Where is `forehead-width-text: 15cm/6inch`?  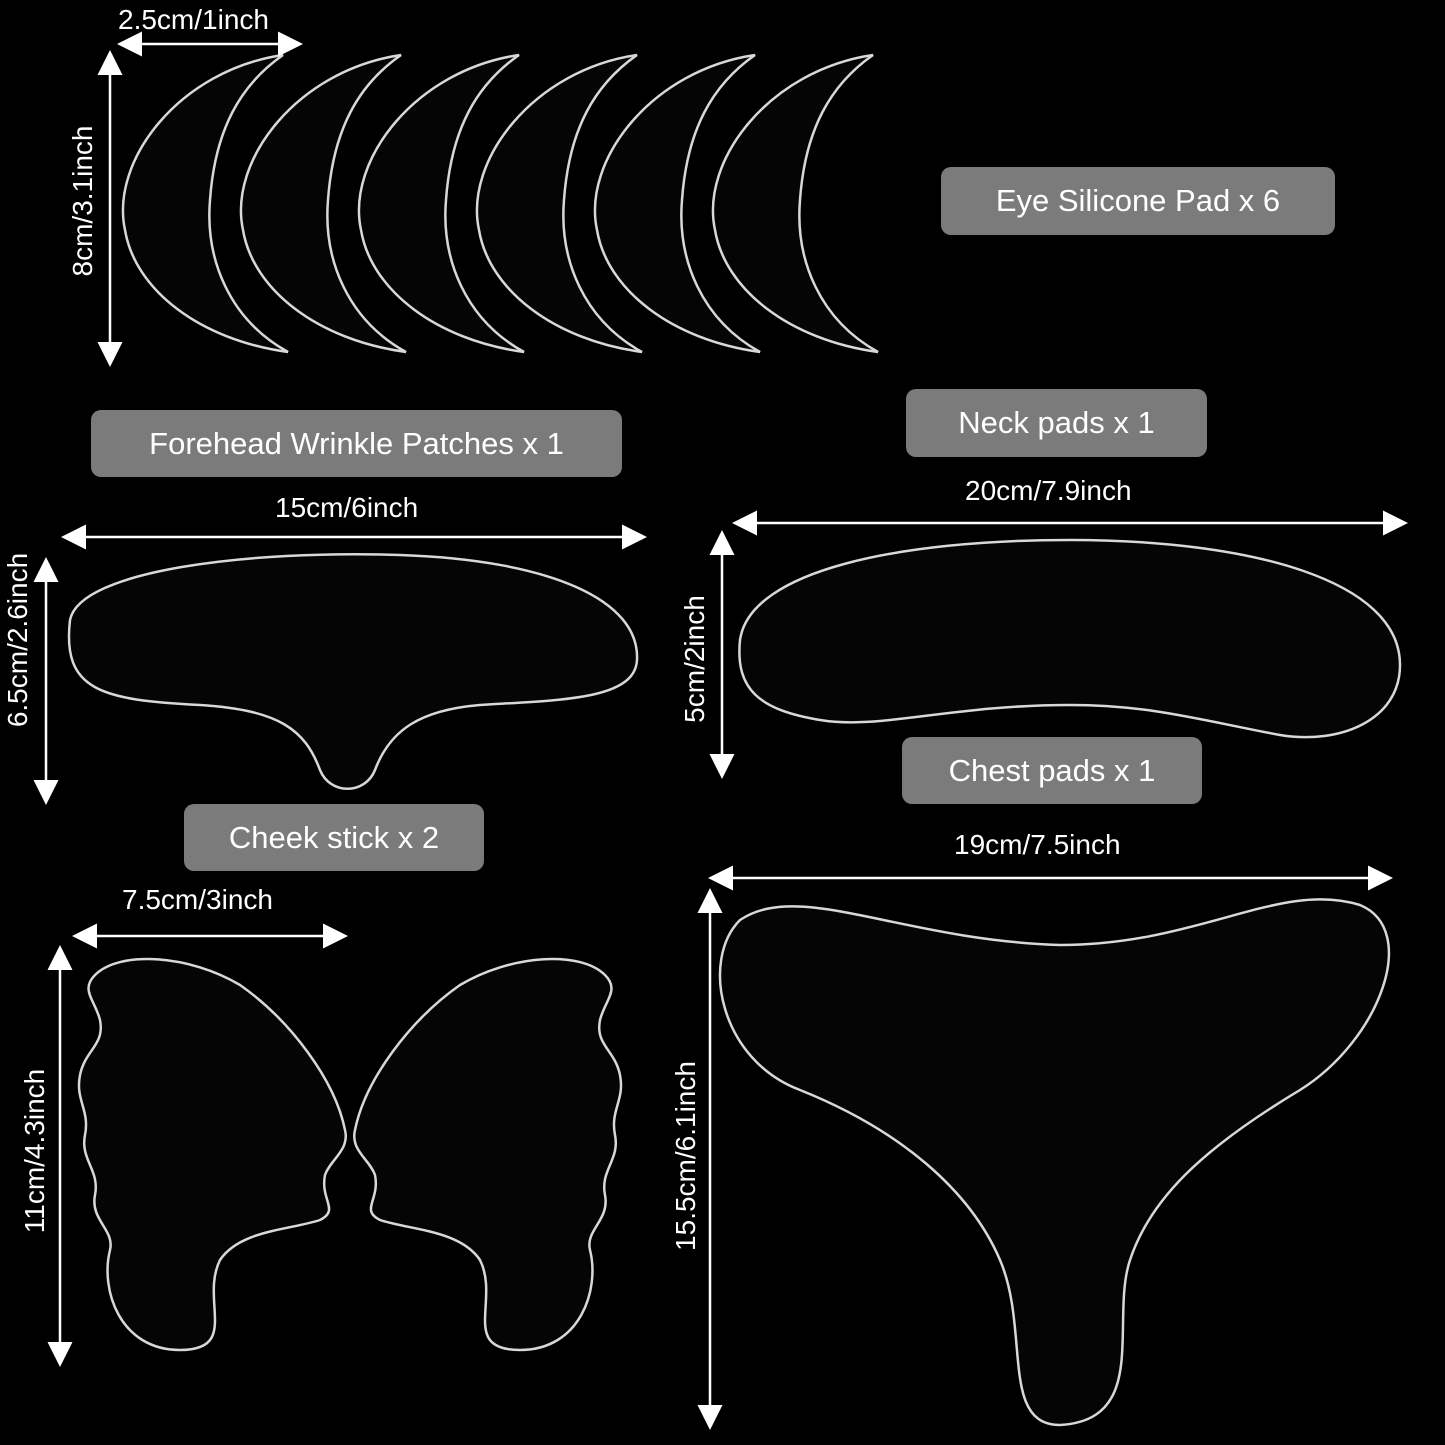
forehead-width-text: 15cm/6inch is located at coordinates (347, 507).